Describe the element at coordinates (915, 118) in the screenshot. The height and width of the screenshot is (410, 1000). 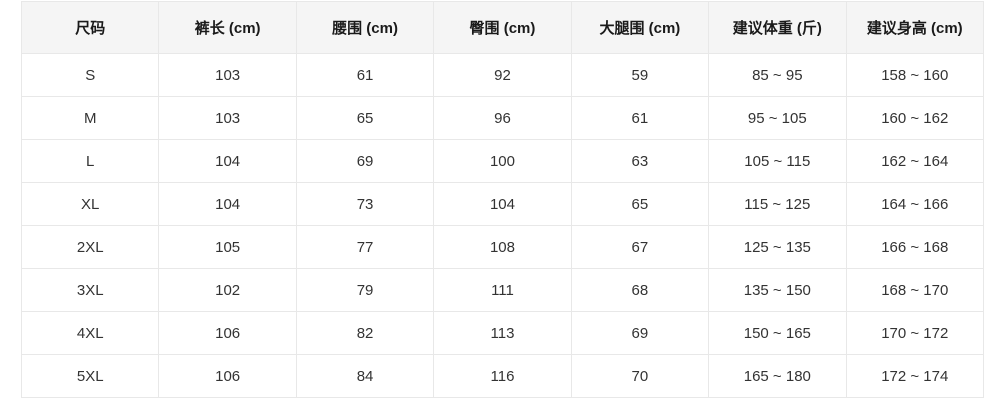
I see `measurement-cell: 160 ~ 162` at that location.